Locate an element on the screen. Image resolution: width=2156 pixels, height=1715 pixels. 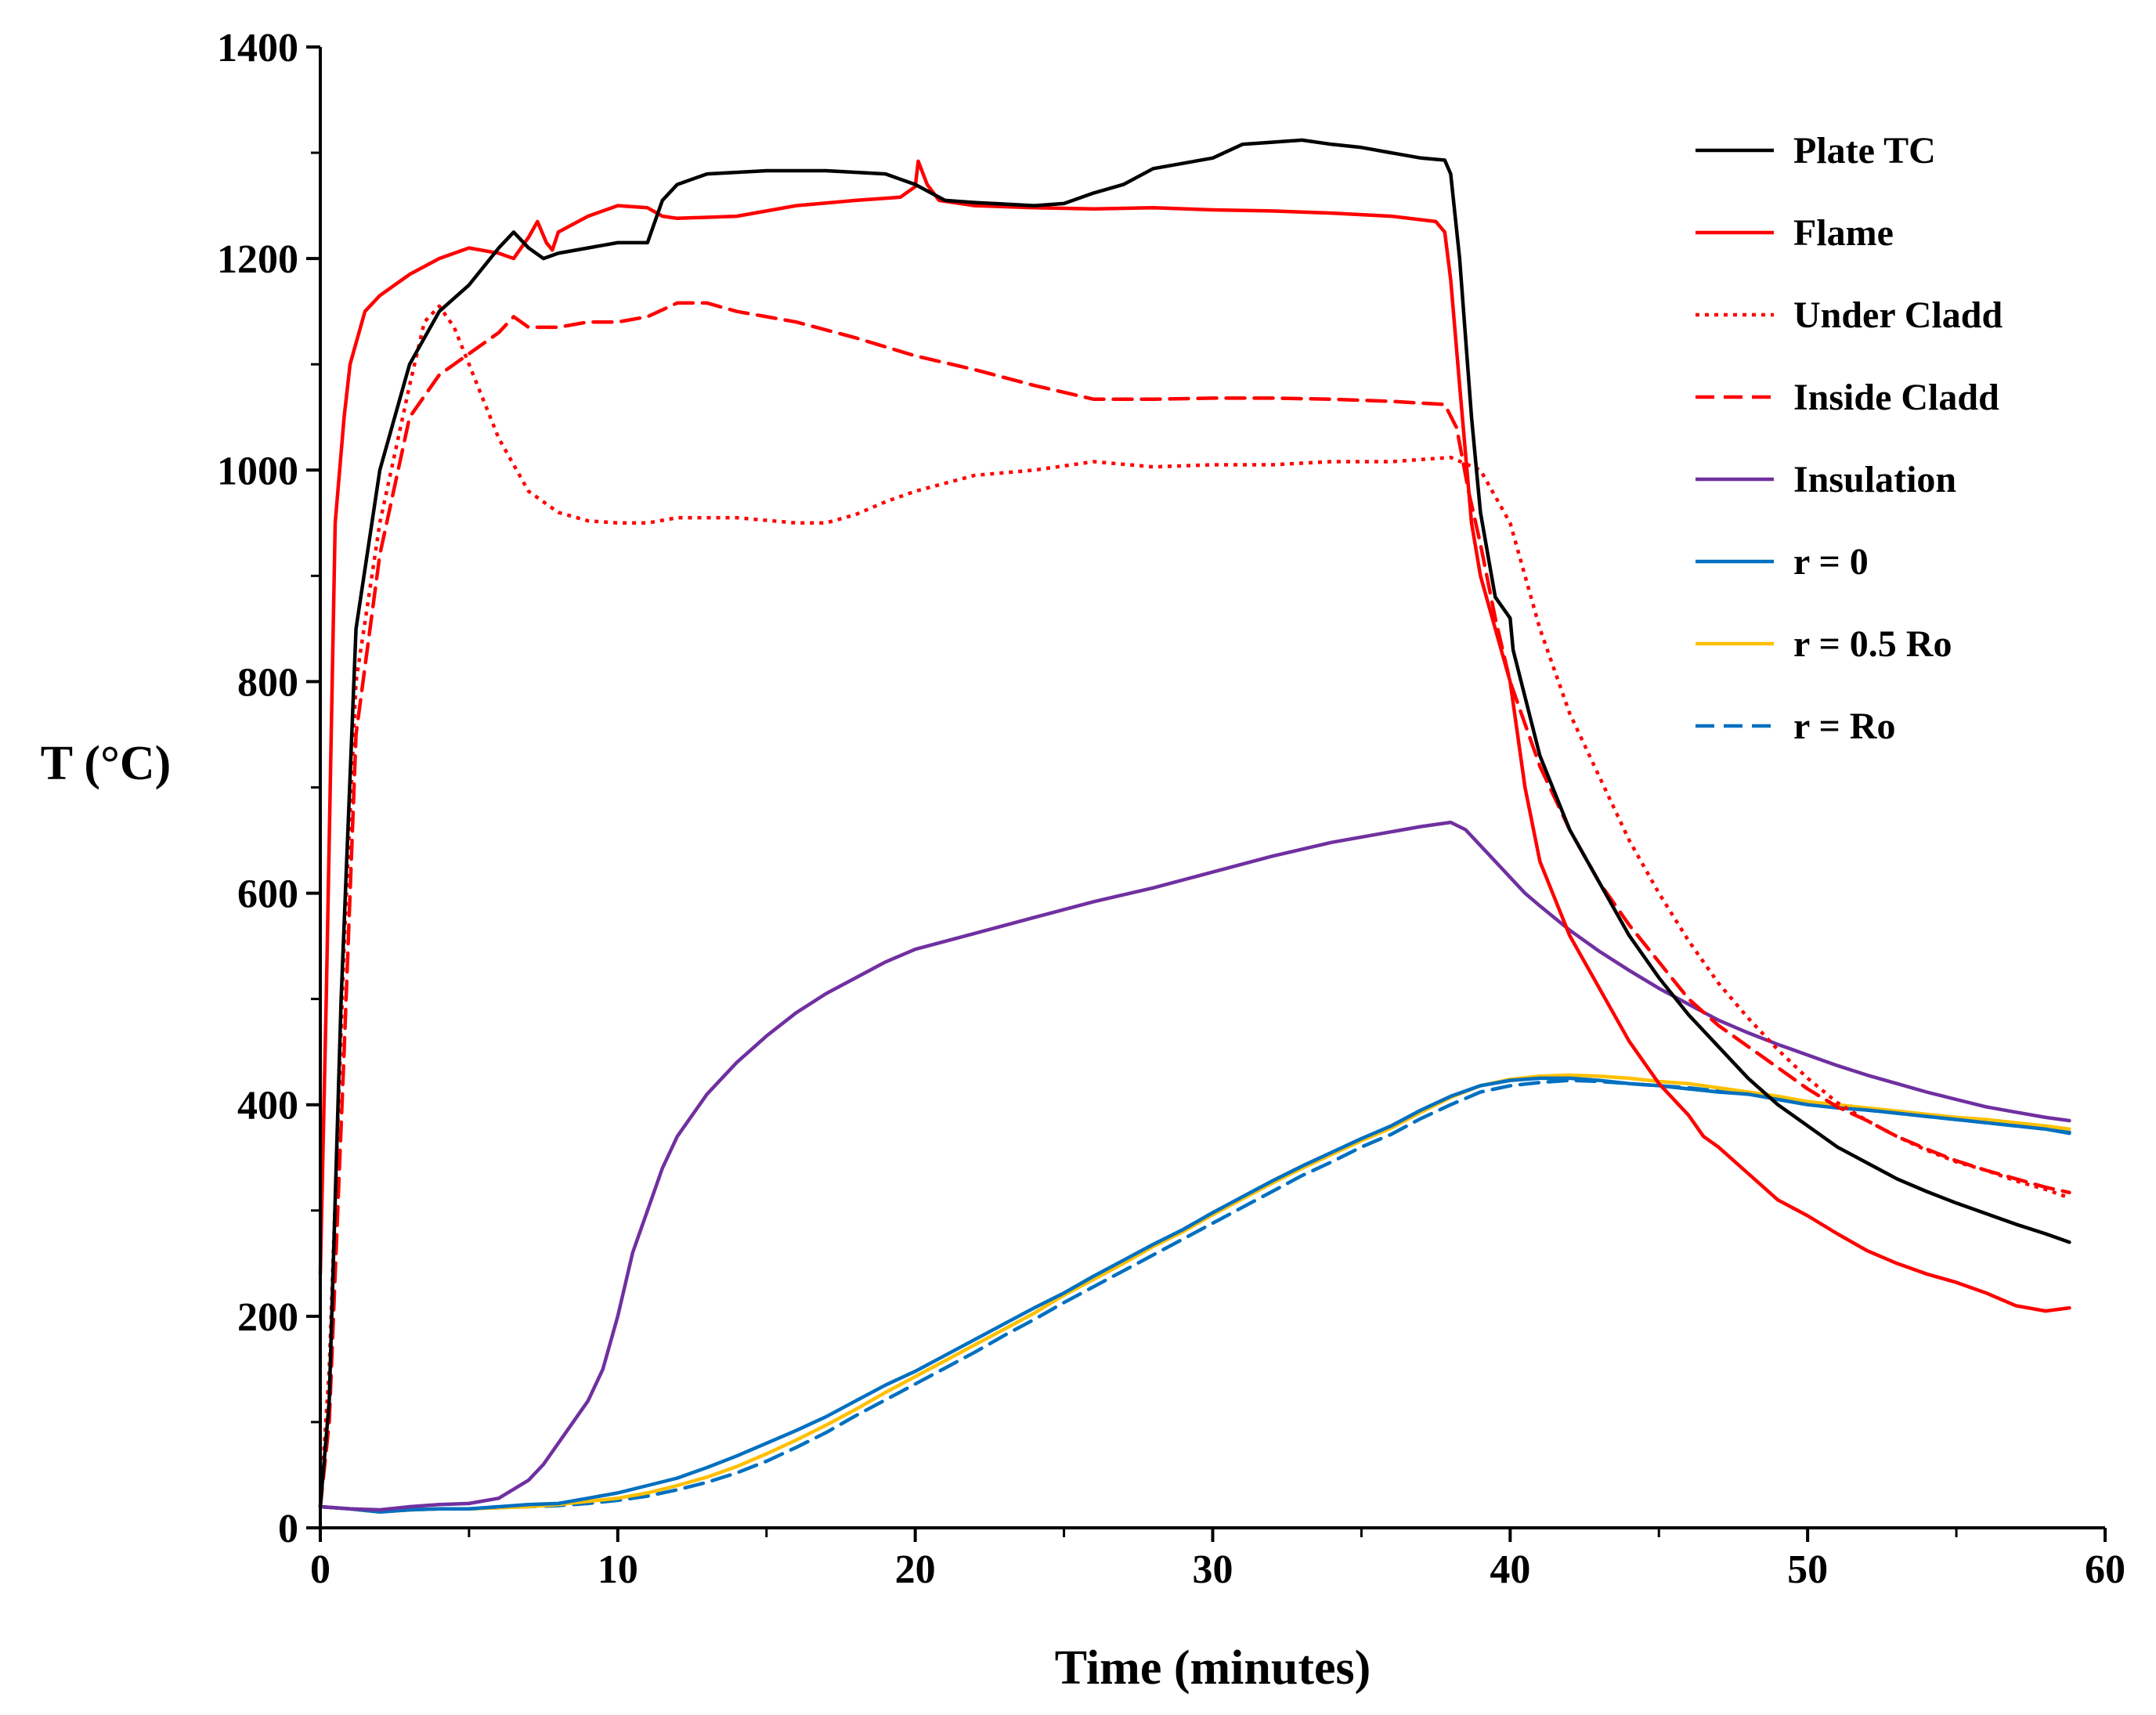
legend-label: Inside Cladd is located at coordinates (1896, 397).